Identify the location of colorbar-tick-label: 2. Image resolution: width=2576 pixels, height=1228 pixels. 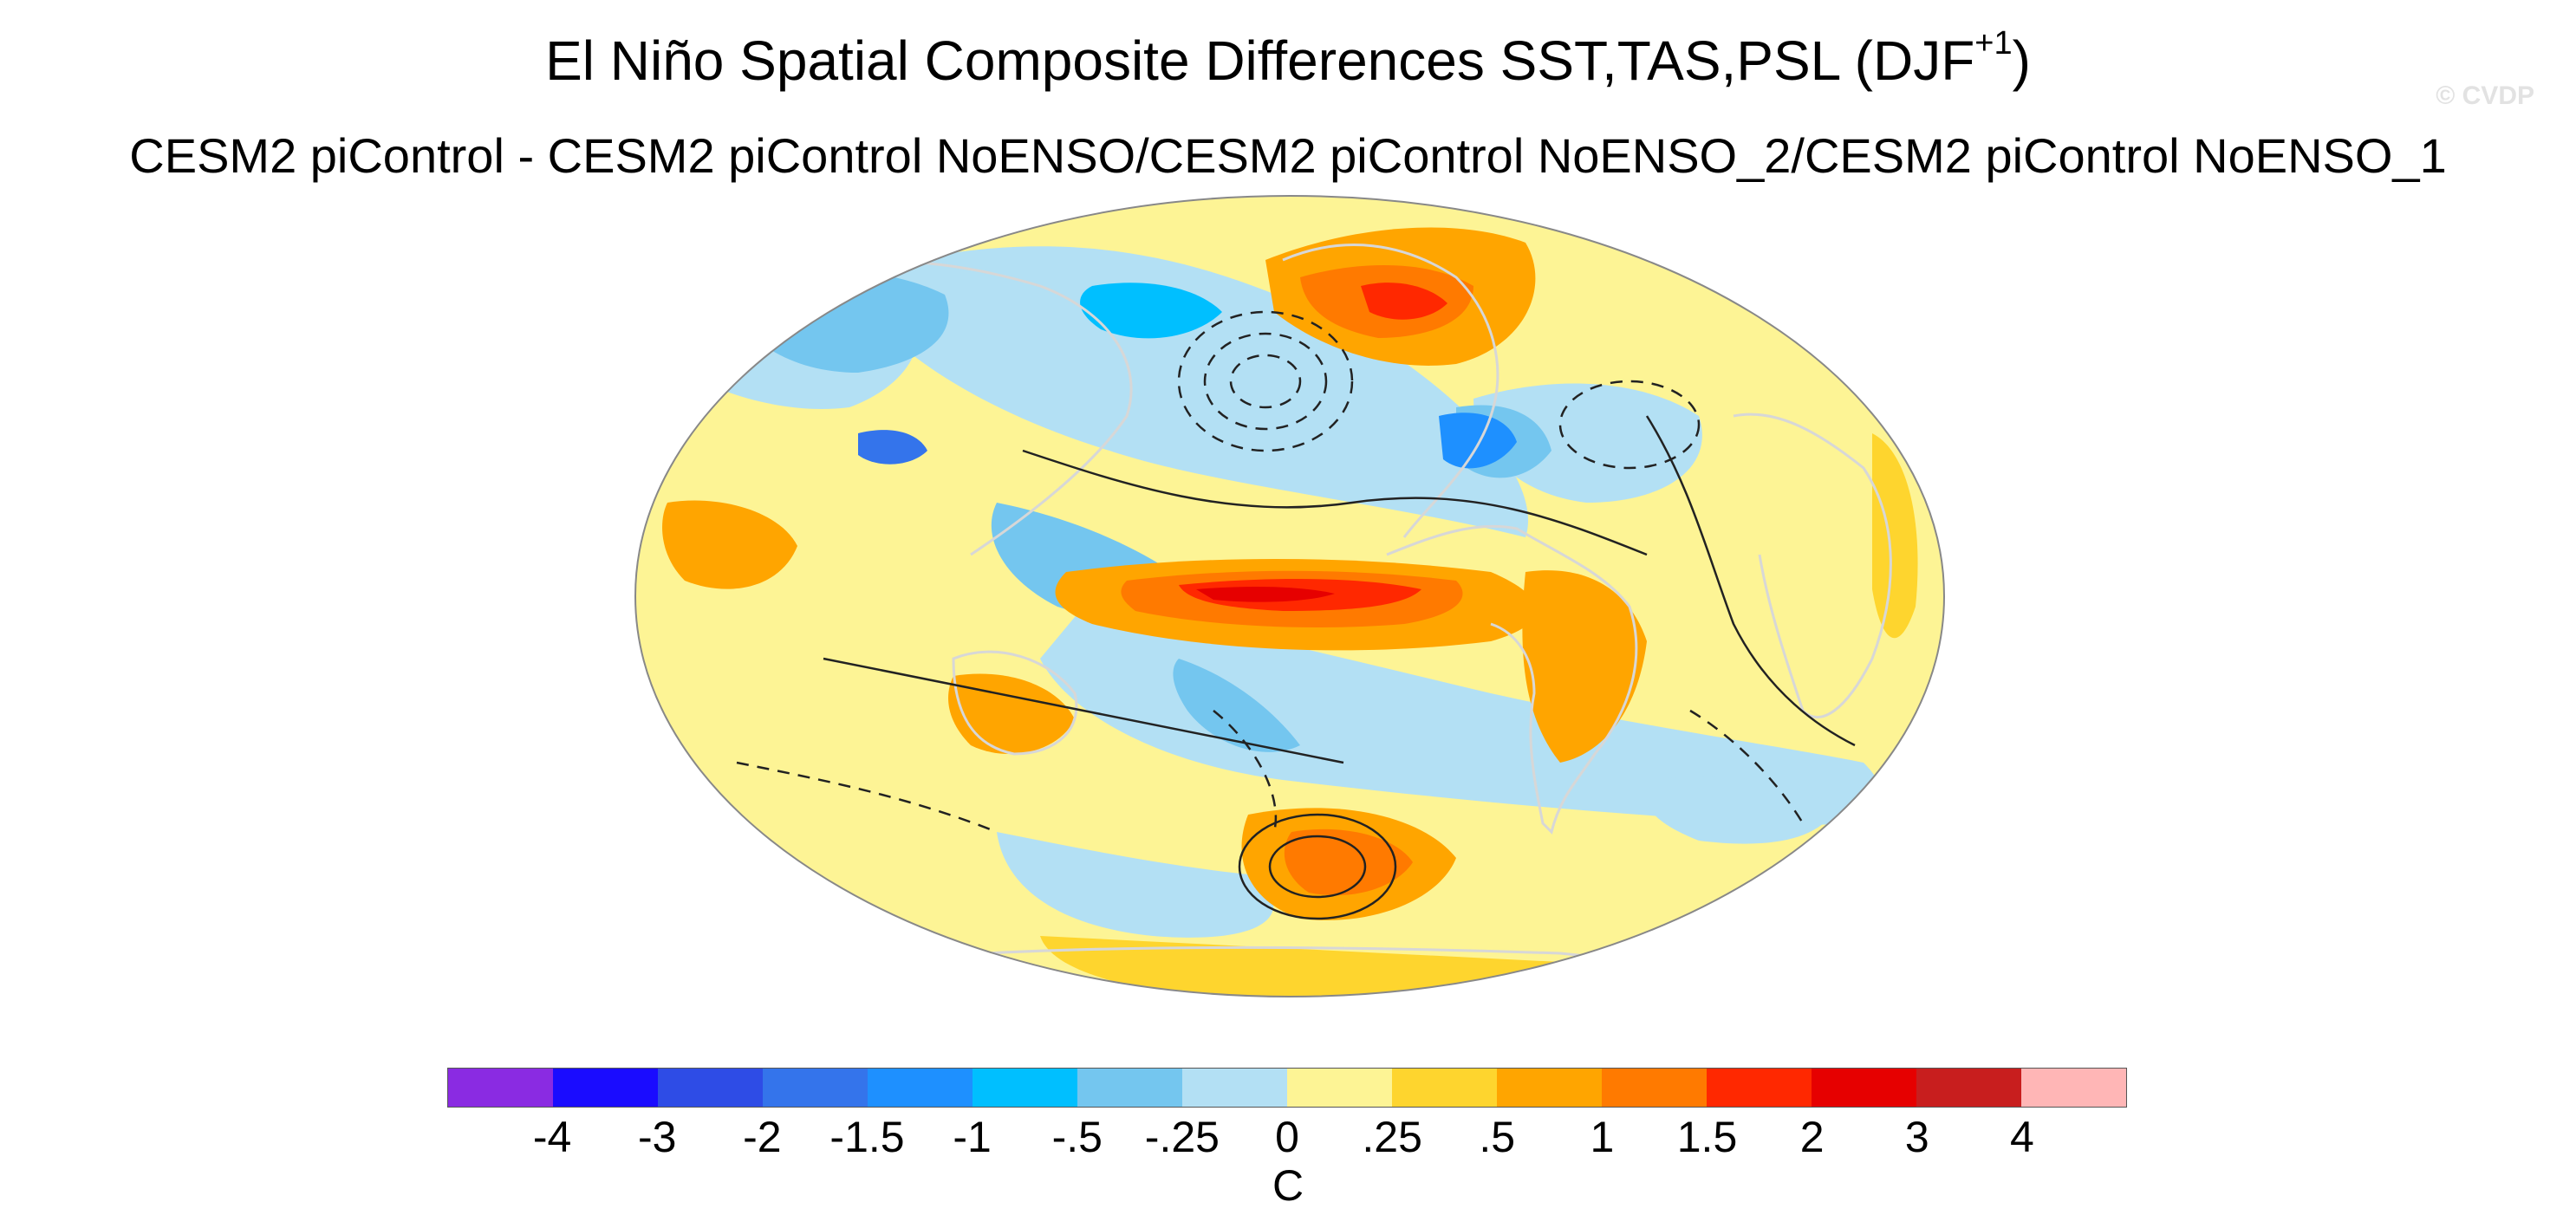
(1812, 1137).